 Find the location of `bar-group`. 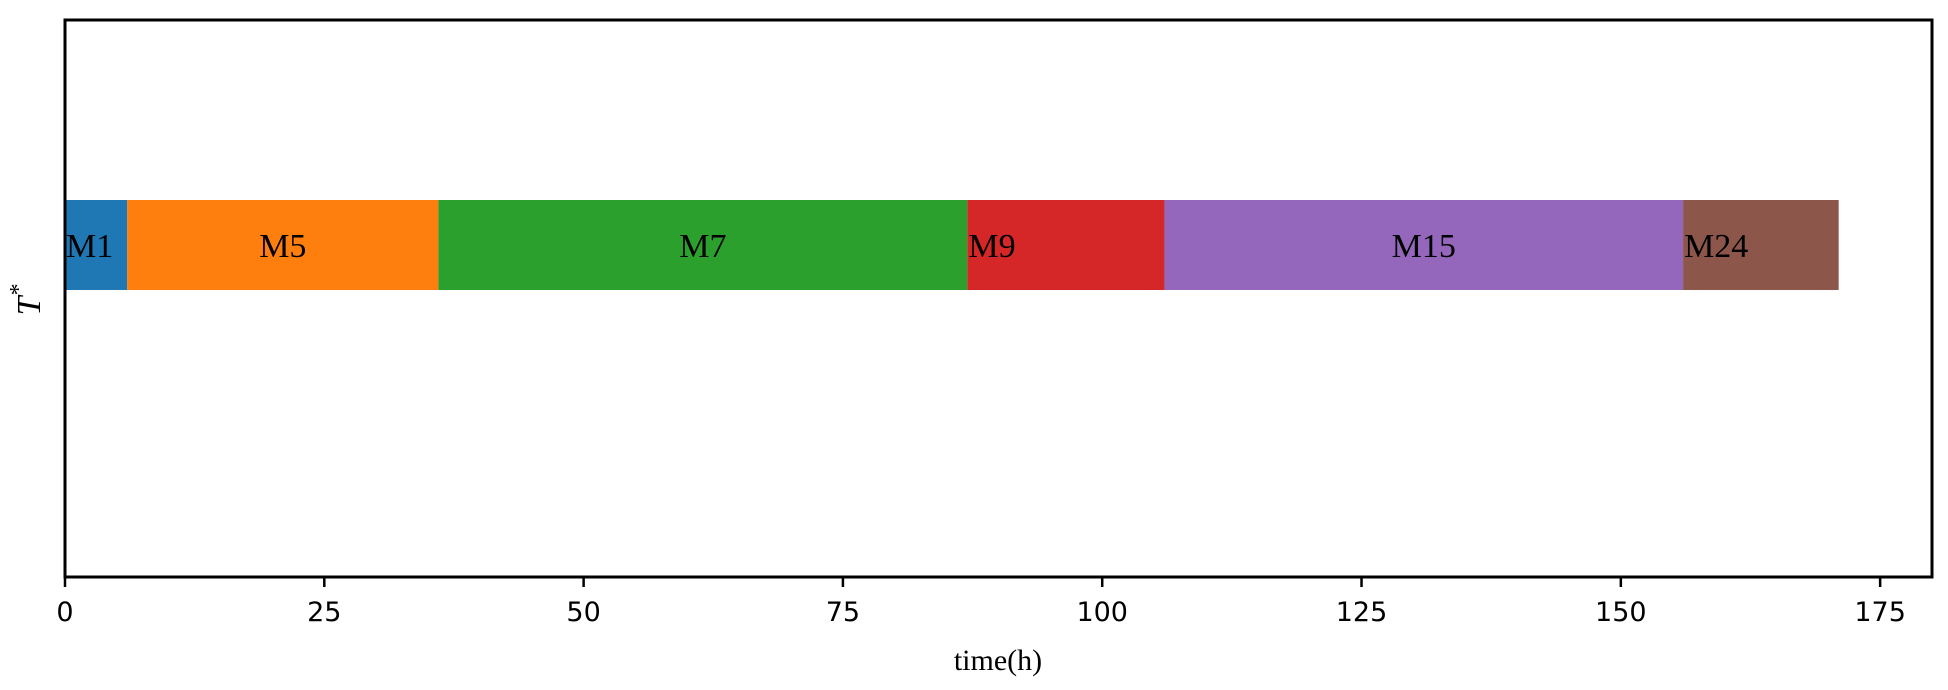

bar-group is located at coordinates (952, 245).